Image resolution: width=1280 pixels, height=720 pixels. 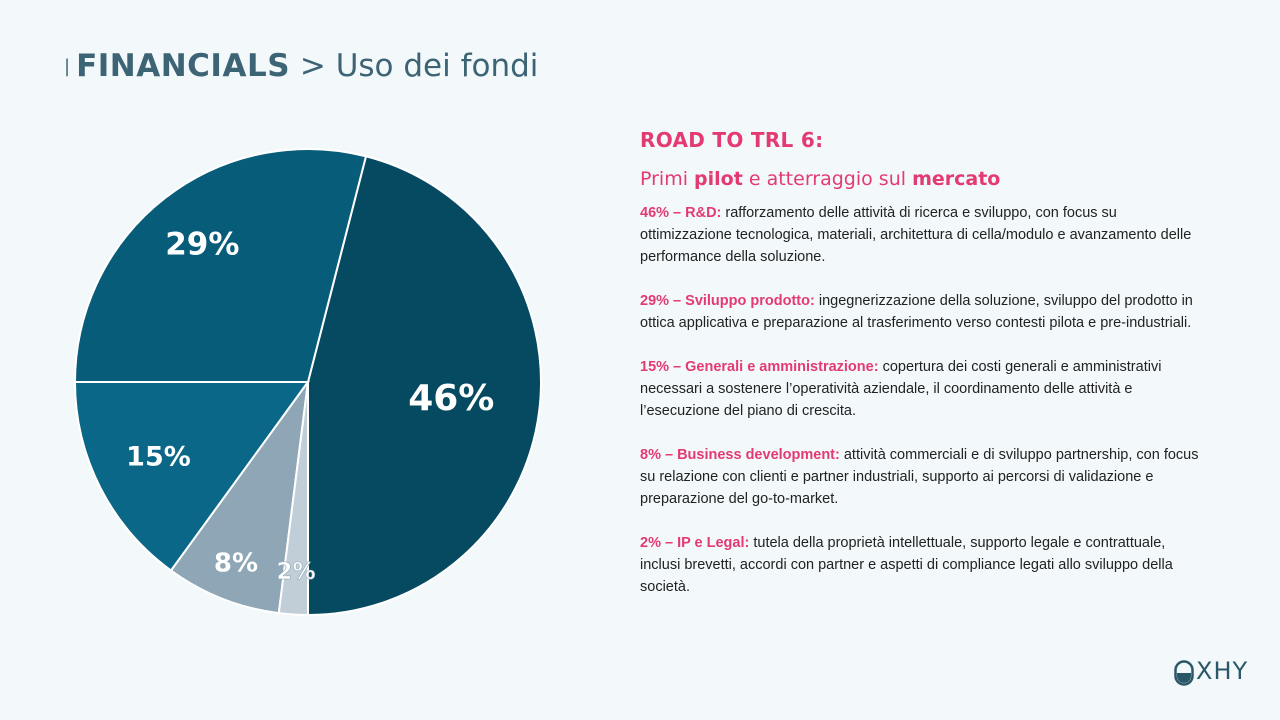 I want to click on pie-slice-label: 46%, so click(x=451, y=398).